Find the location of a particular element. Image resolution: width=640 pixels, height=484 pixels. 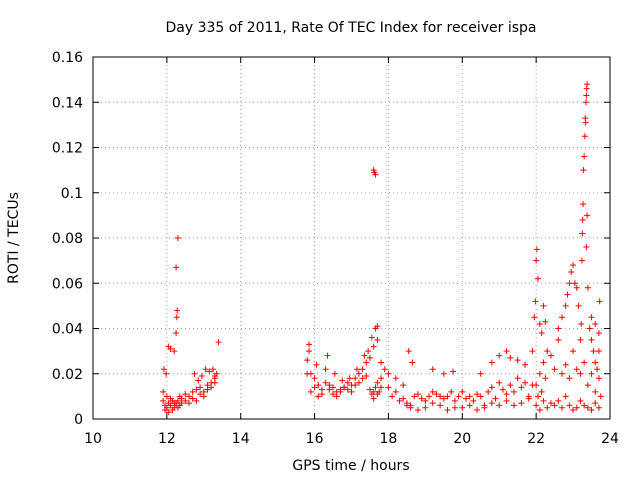

y-tick-label: 0.14 is located at coordinates (67, 103).